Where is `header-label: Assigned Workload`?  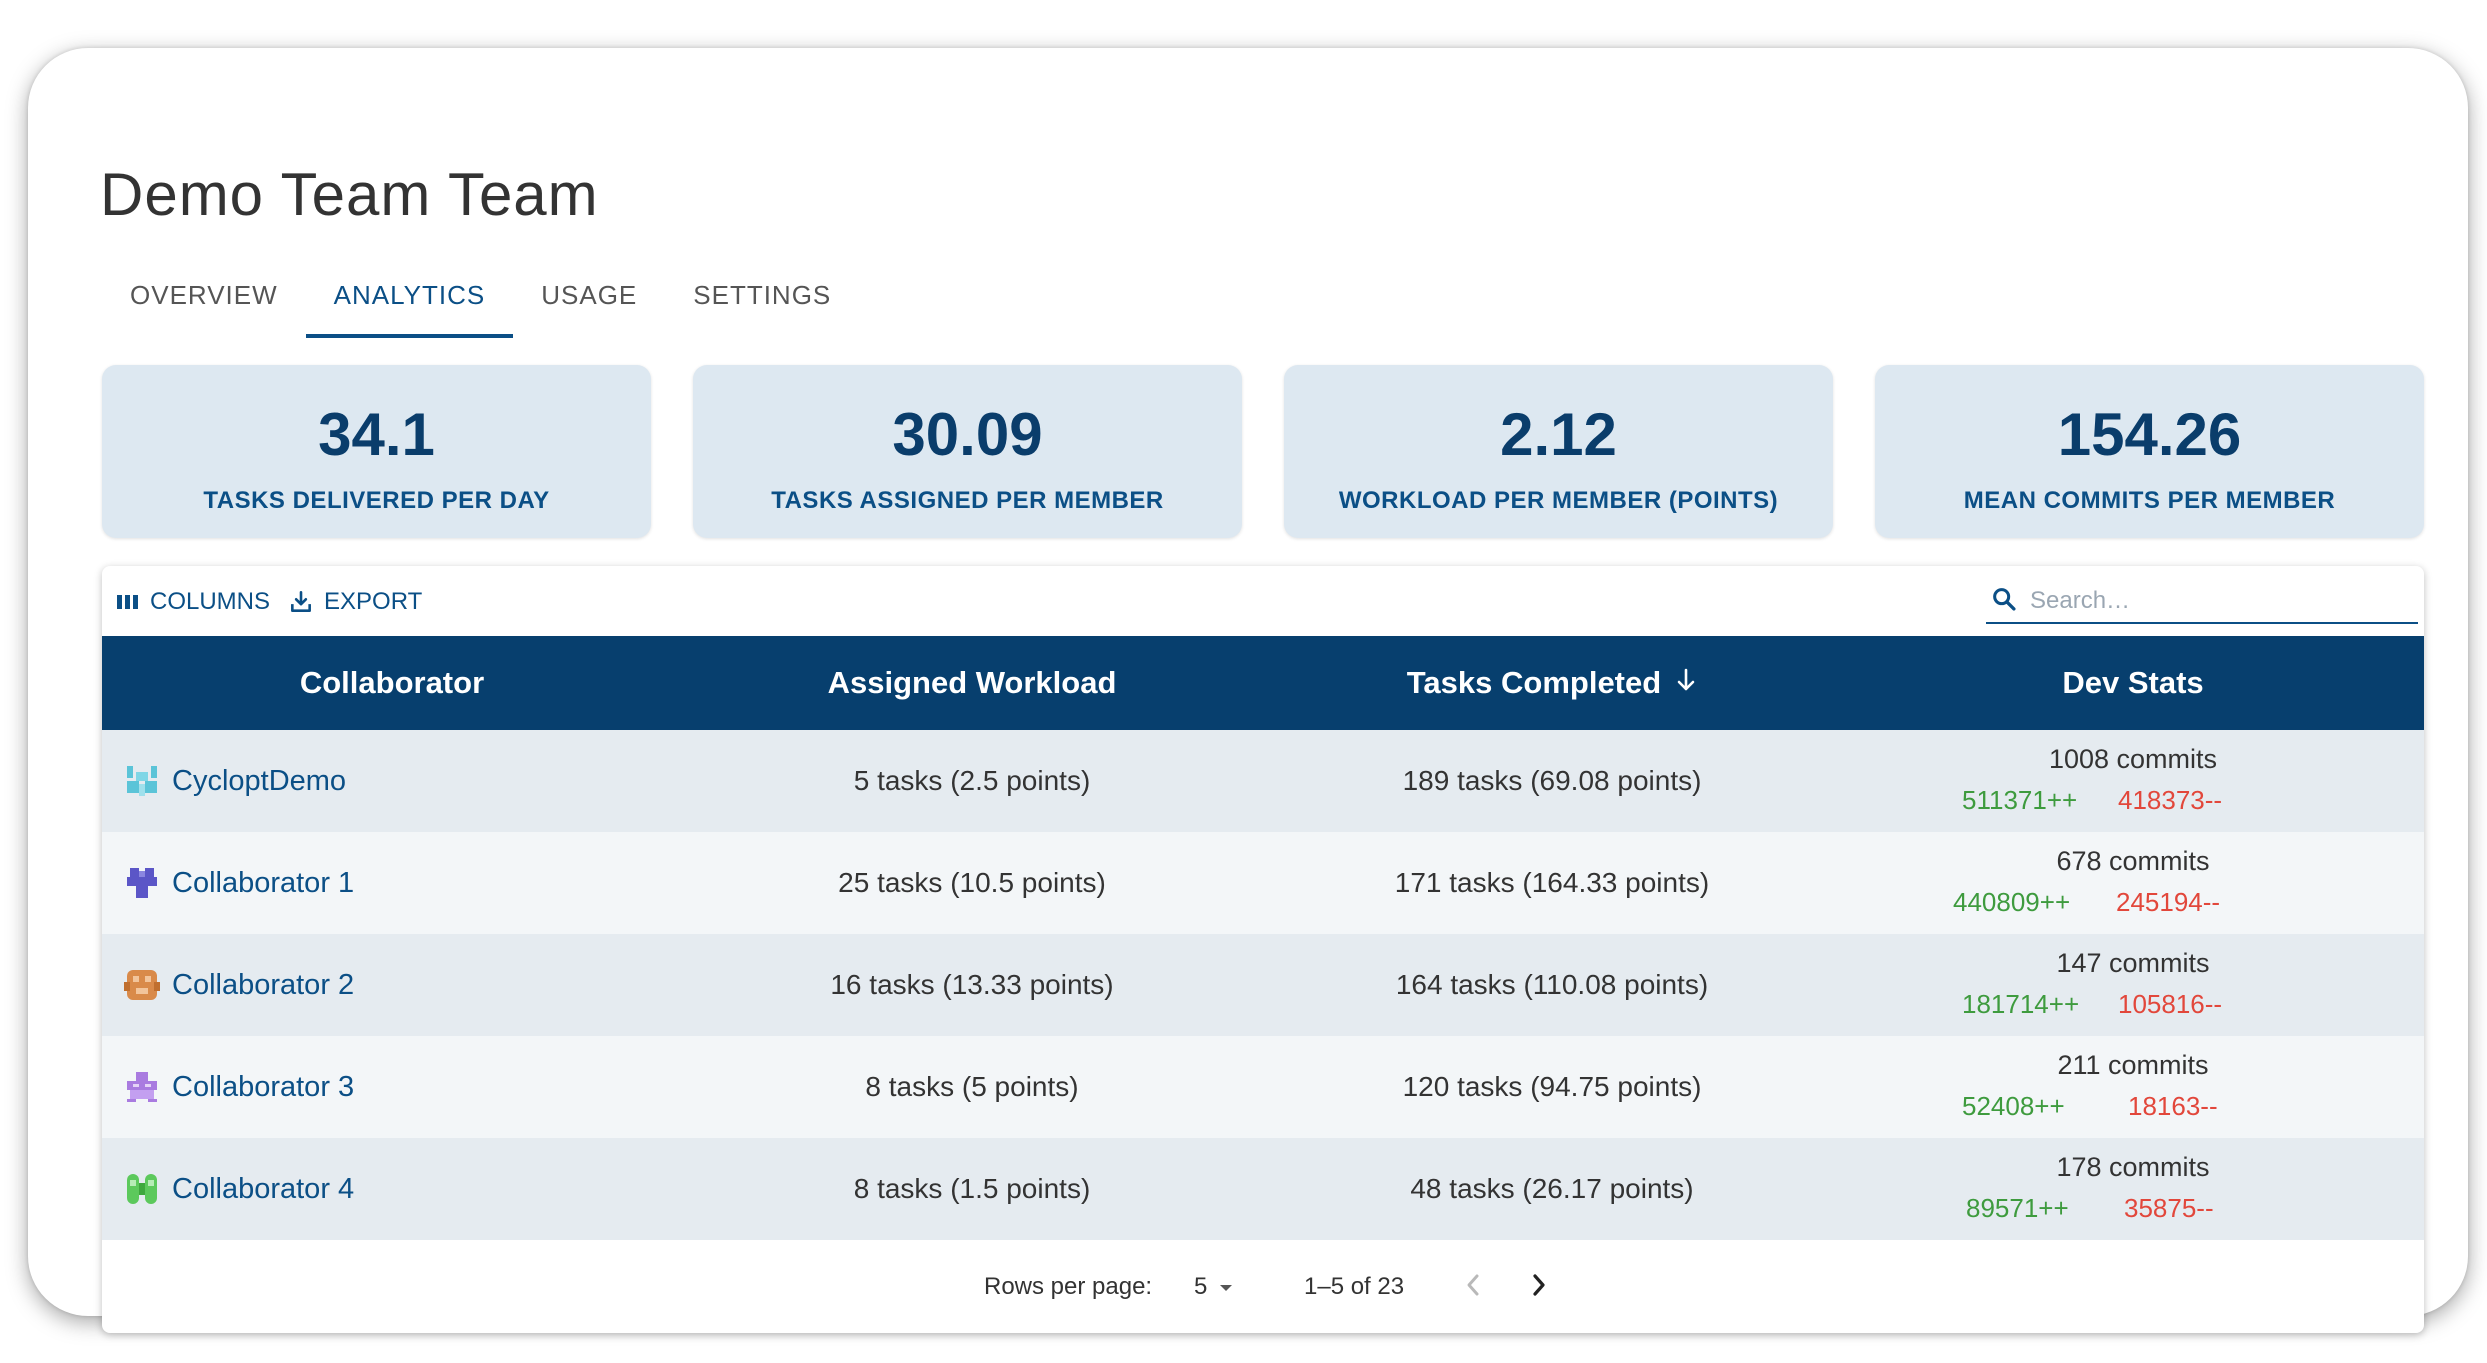
header-label: Assigned Workload is located at coordinates (972, 682).